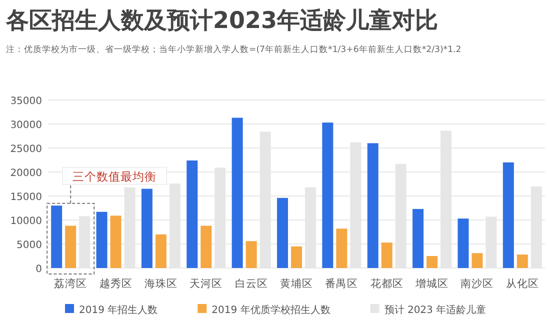 The image size is (550, 328). What do you see at coordinates (206, 284) in the screenshot?
I see `x-tick-label: 天河区` at bounding box center [206, 284].